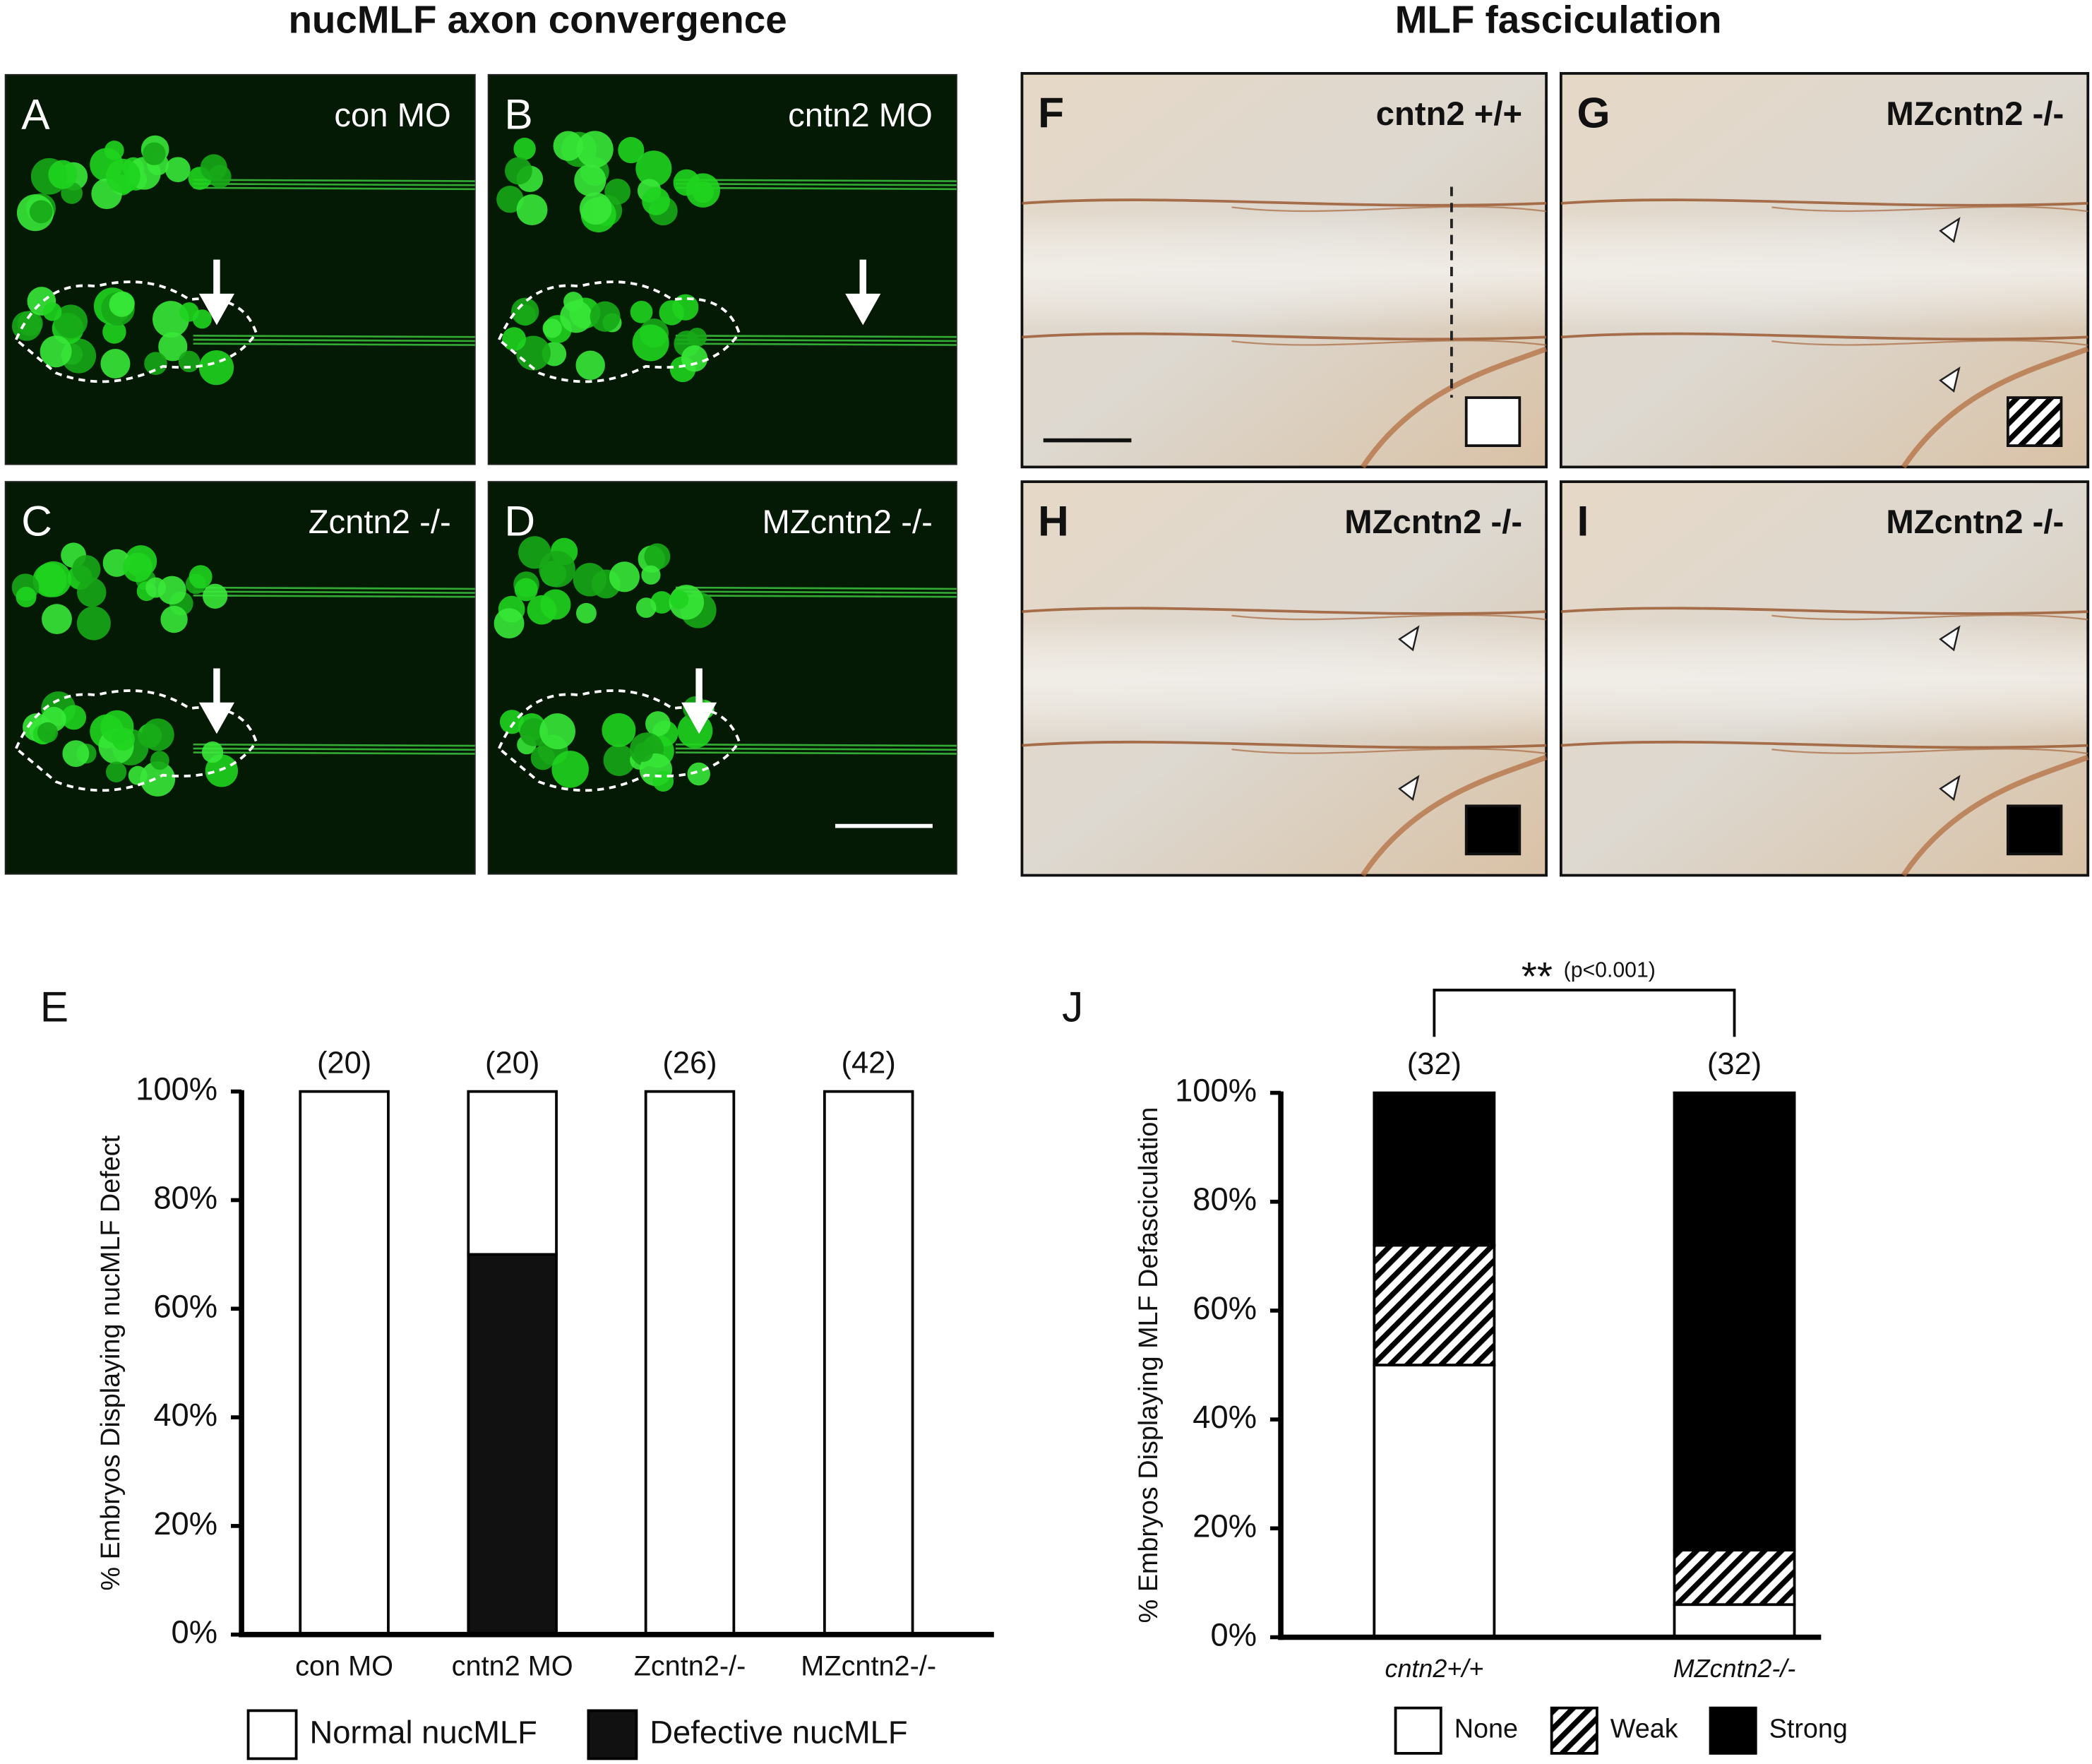 The image size is (2092, 1764). Describe the element at coordinates (778, 1732) in the screenshot. I see `legend-label: Defective nucMLF` at that location.